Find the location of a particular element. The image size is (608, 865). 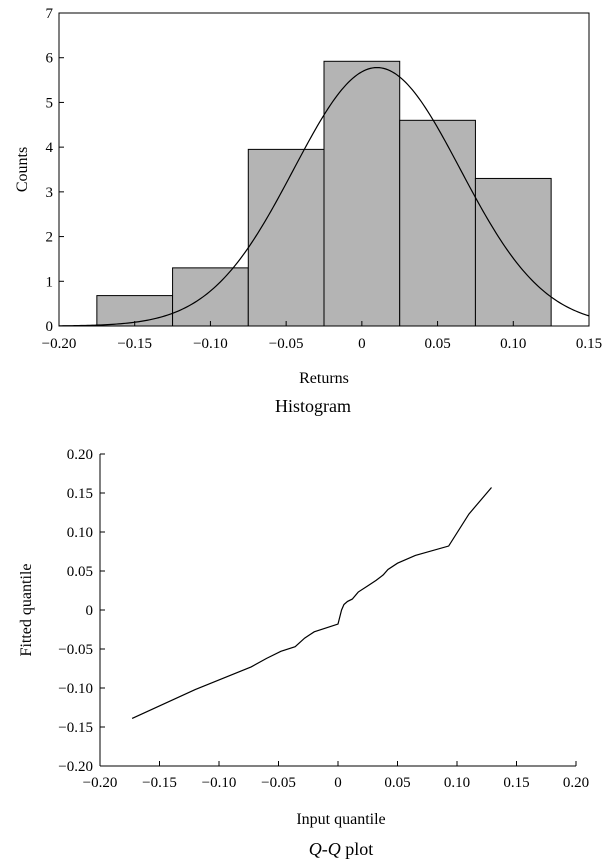

histogram-x-tick-label: −0.20 is located at coordinates (59, 344).